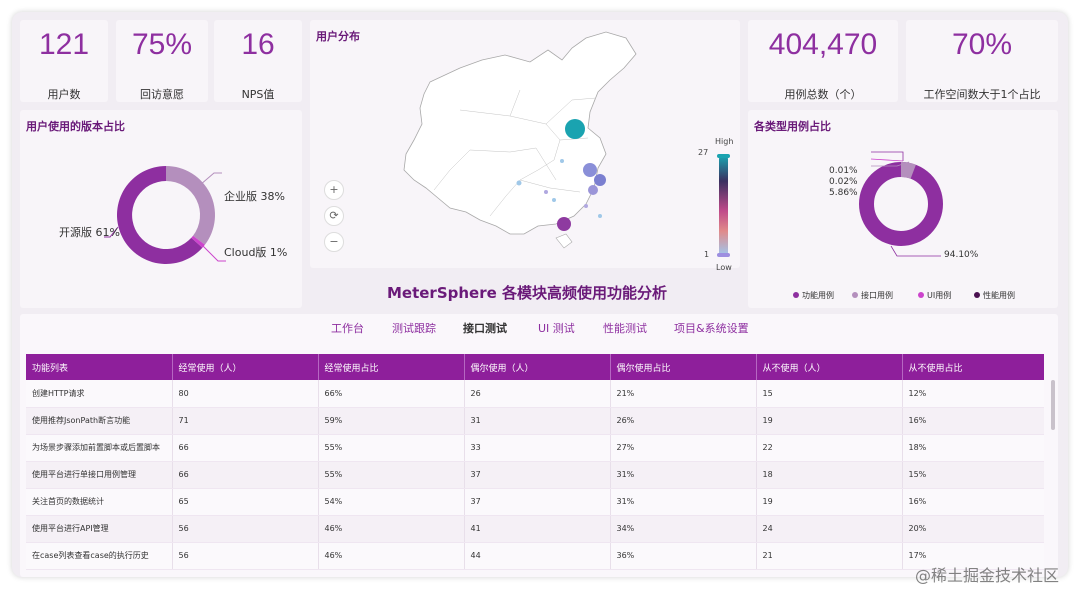  I want to click on map-bubble-shanghai, so click(600, 180).